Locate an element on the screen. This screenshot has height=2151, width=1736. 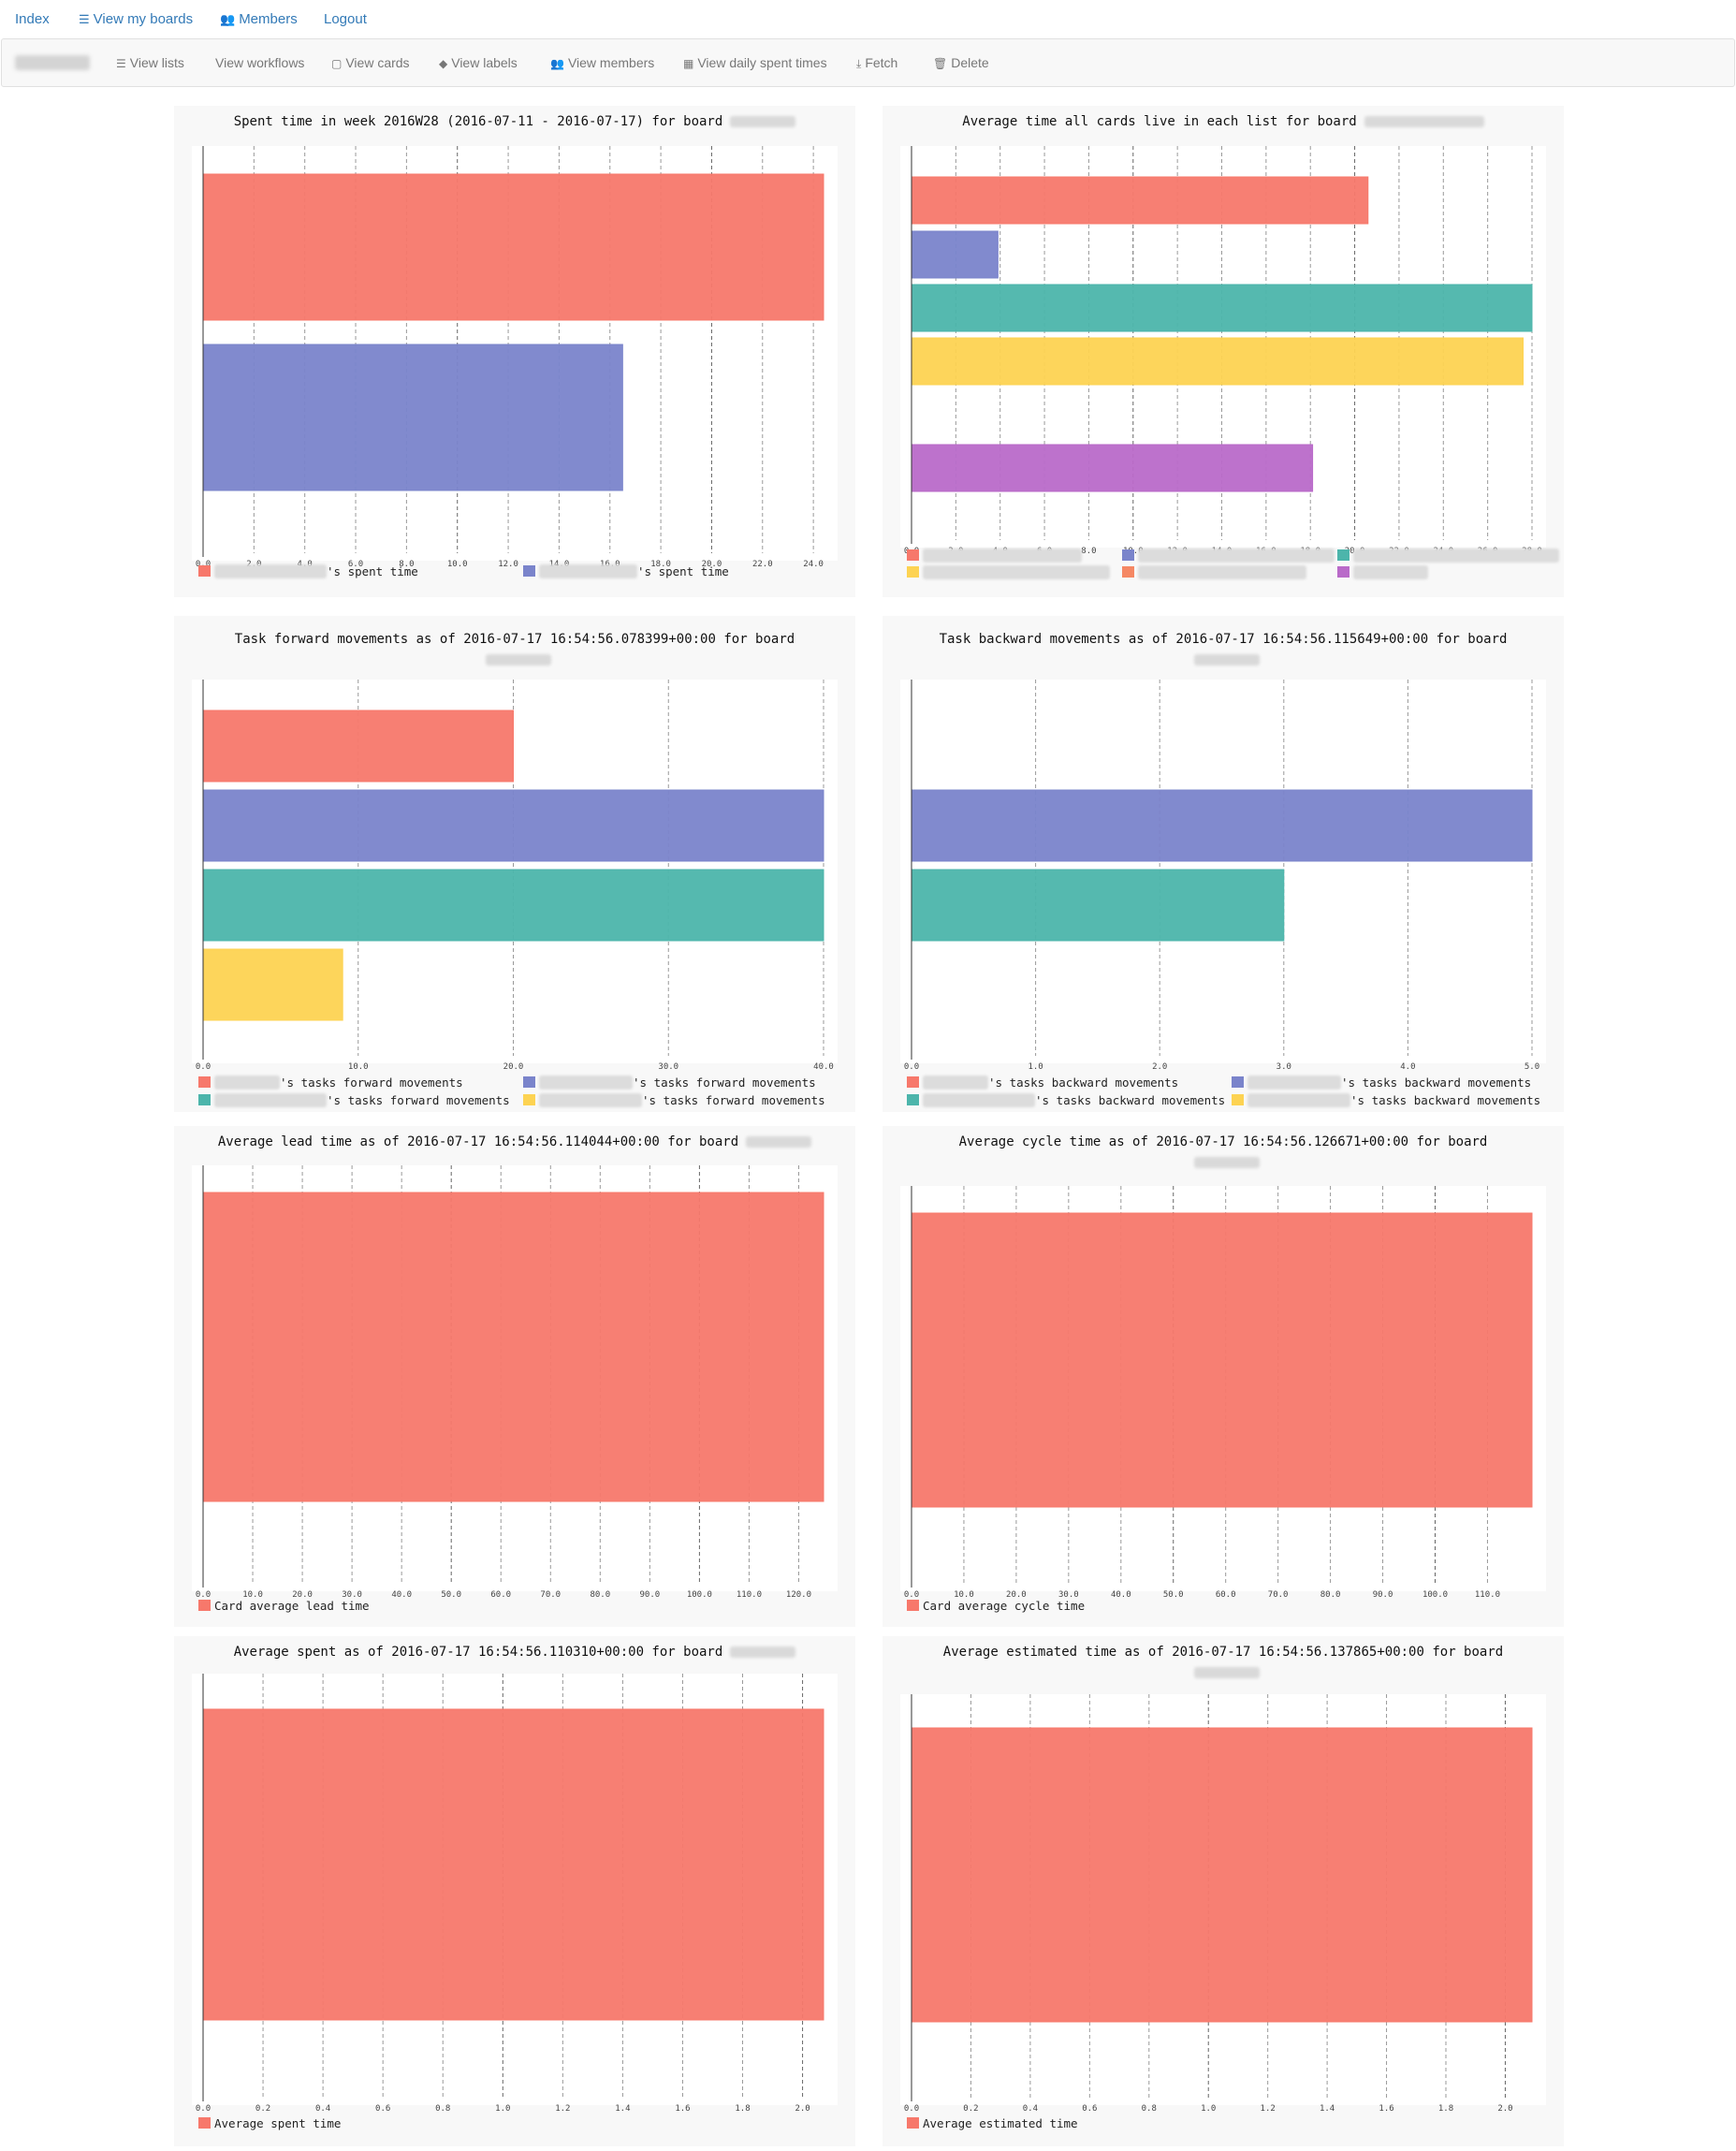
chart-svg: 0.0 10.0 20.0 30.0 40.0 is located at coordinates (515, 876).